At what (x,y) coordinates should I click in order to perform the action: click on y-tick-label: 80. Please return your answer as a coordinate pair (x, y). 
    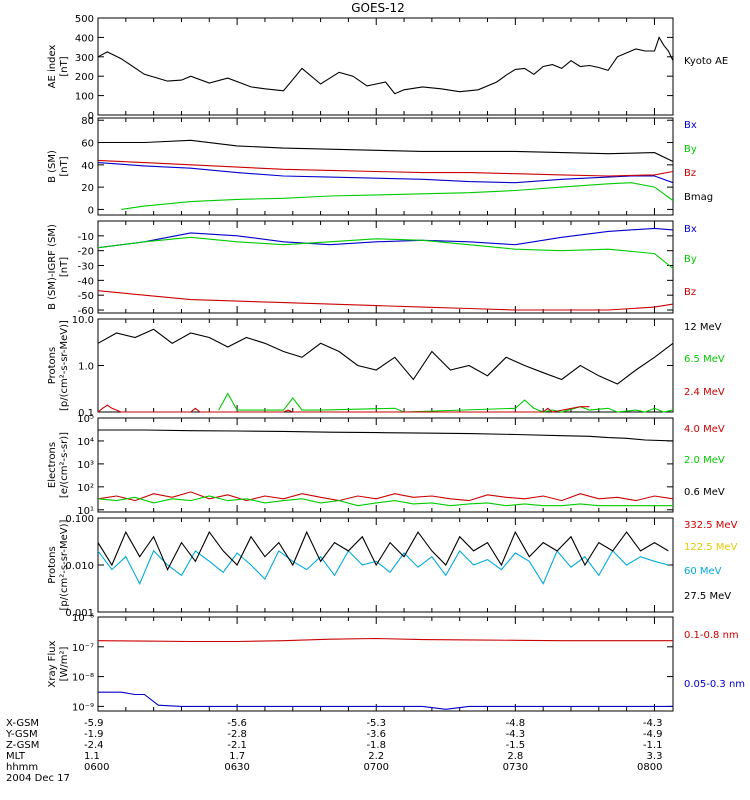
    Looking at the image, I should click on (87, 121).